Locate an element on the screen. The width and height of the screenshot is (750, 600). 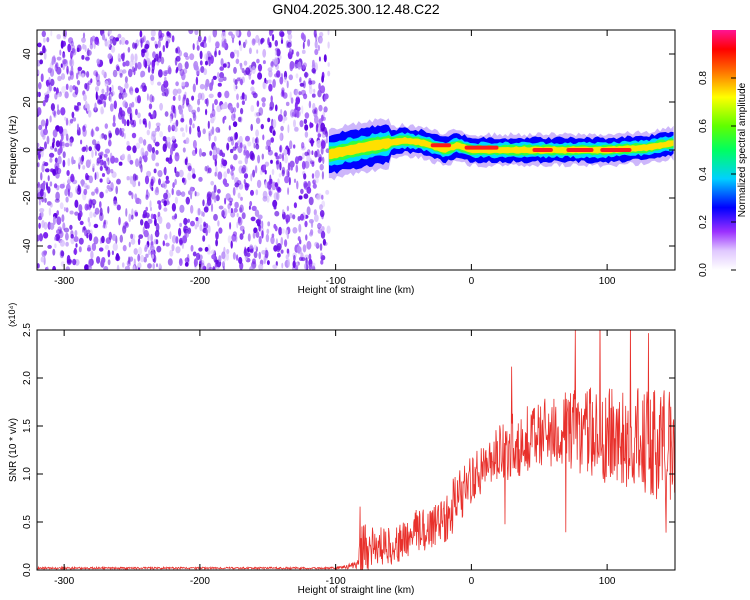
colorbar-tick-label: 0.0 is located at coordinates (703, 270).